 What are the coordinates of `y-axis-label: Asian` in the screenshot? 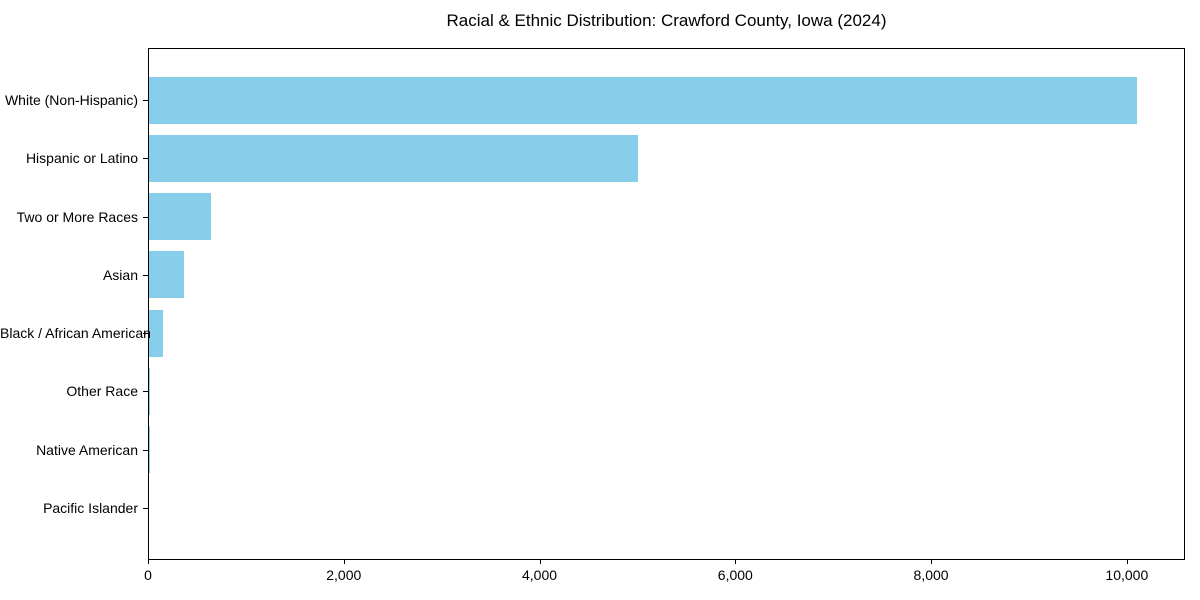 It's located at (120, 274).